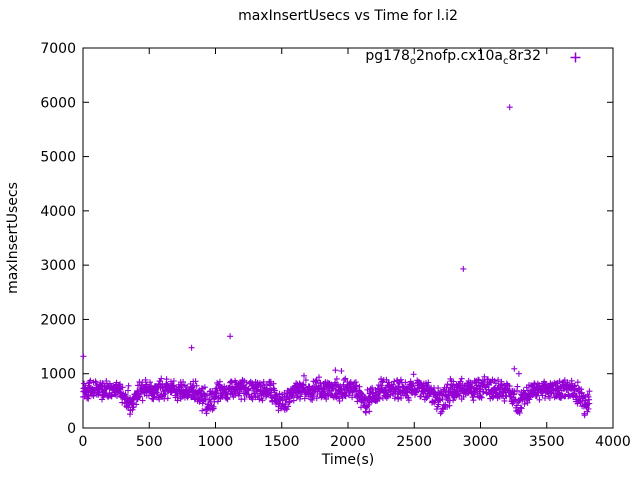  What do you see at coordinates (58, 212) in the screenshot?
I see `y-tick-label: 4000` at bounding box center [58, 212].